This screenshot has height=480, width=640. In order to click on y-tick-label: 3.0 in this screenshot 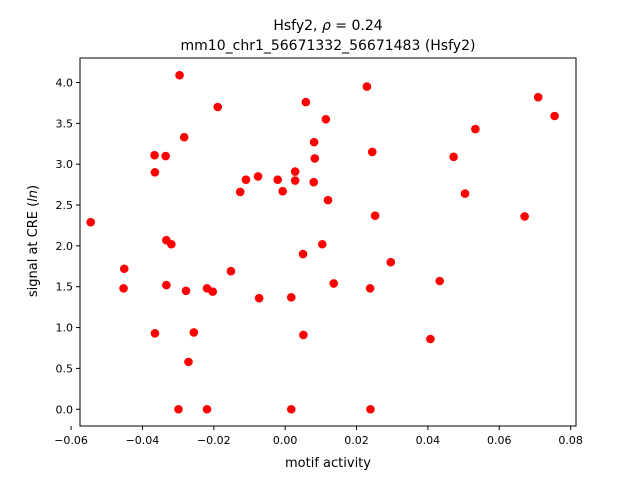, I will do `click(65, 164)`.